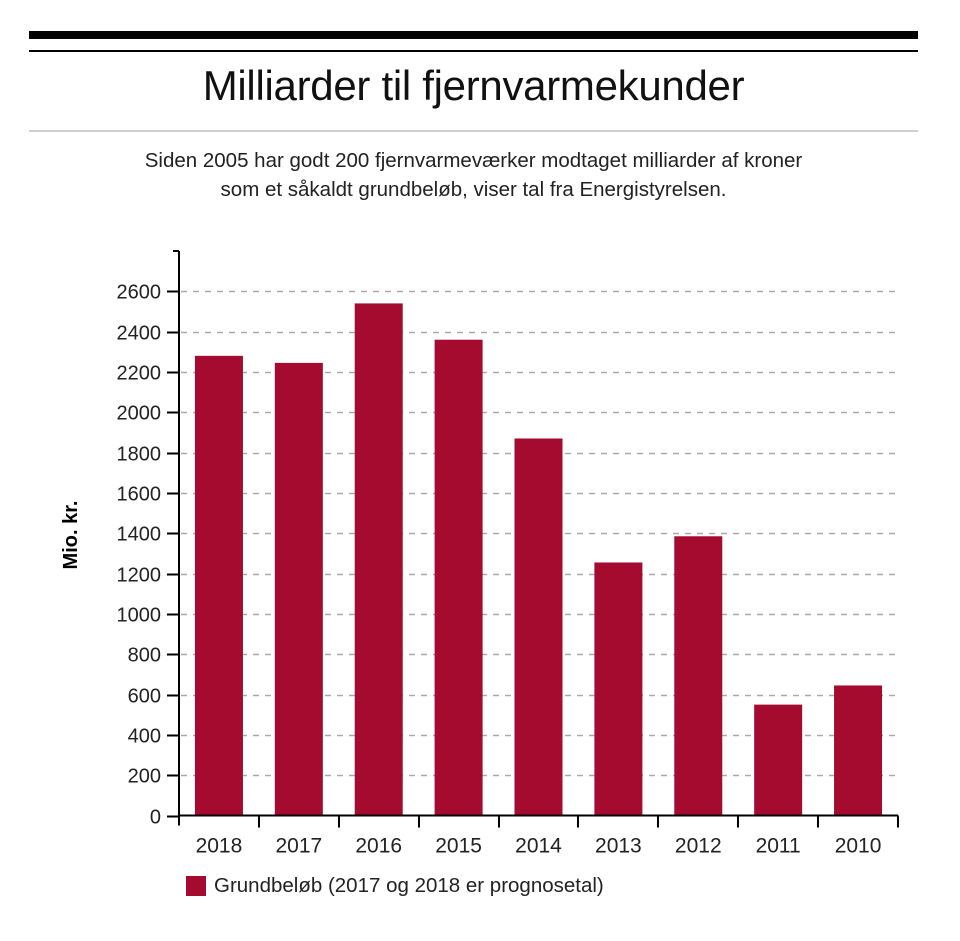 Image resolution: width=960 pixels, height=941 pixels. What do you see at coordinates (144, 777) in the screenshot?
I see `y-tick-label: 200` at bounding box center [144, 777].